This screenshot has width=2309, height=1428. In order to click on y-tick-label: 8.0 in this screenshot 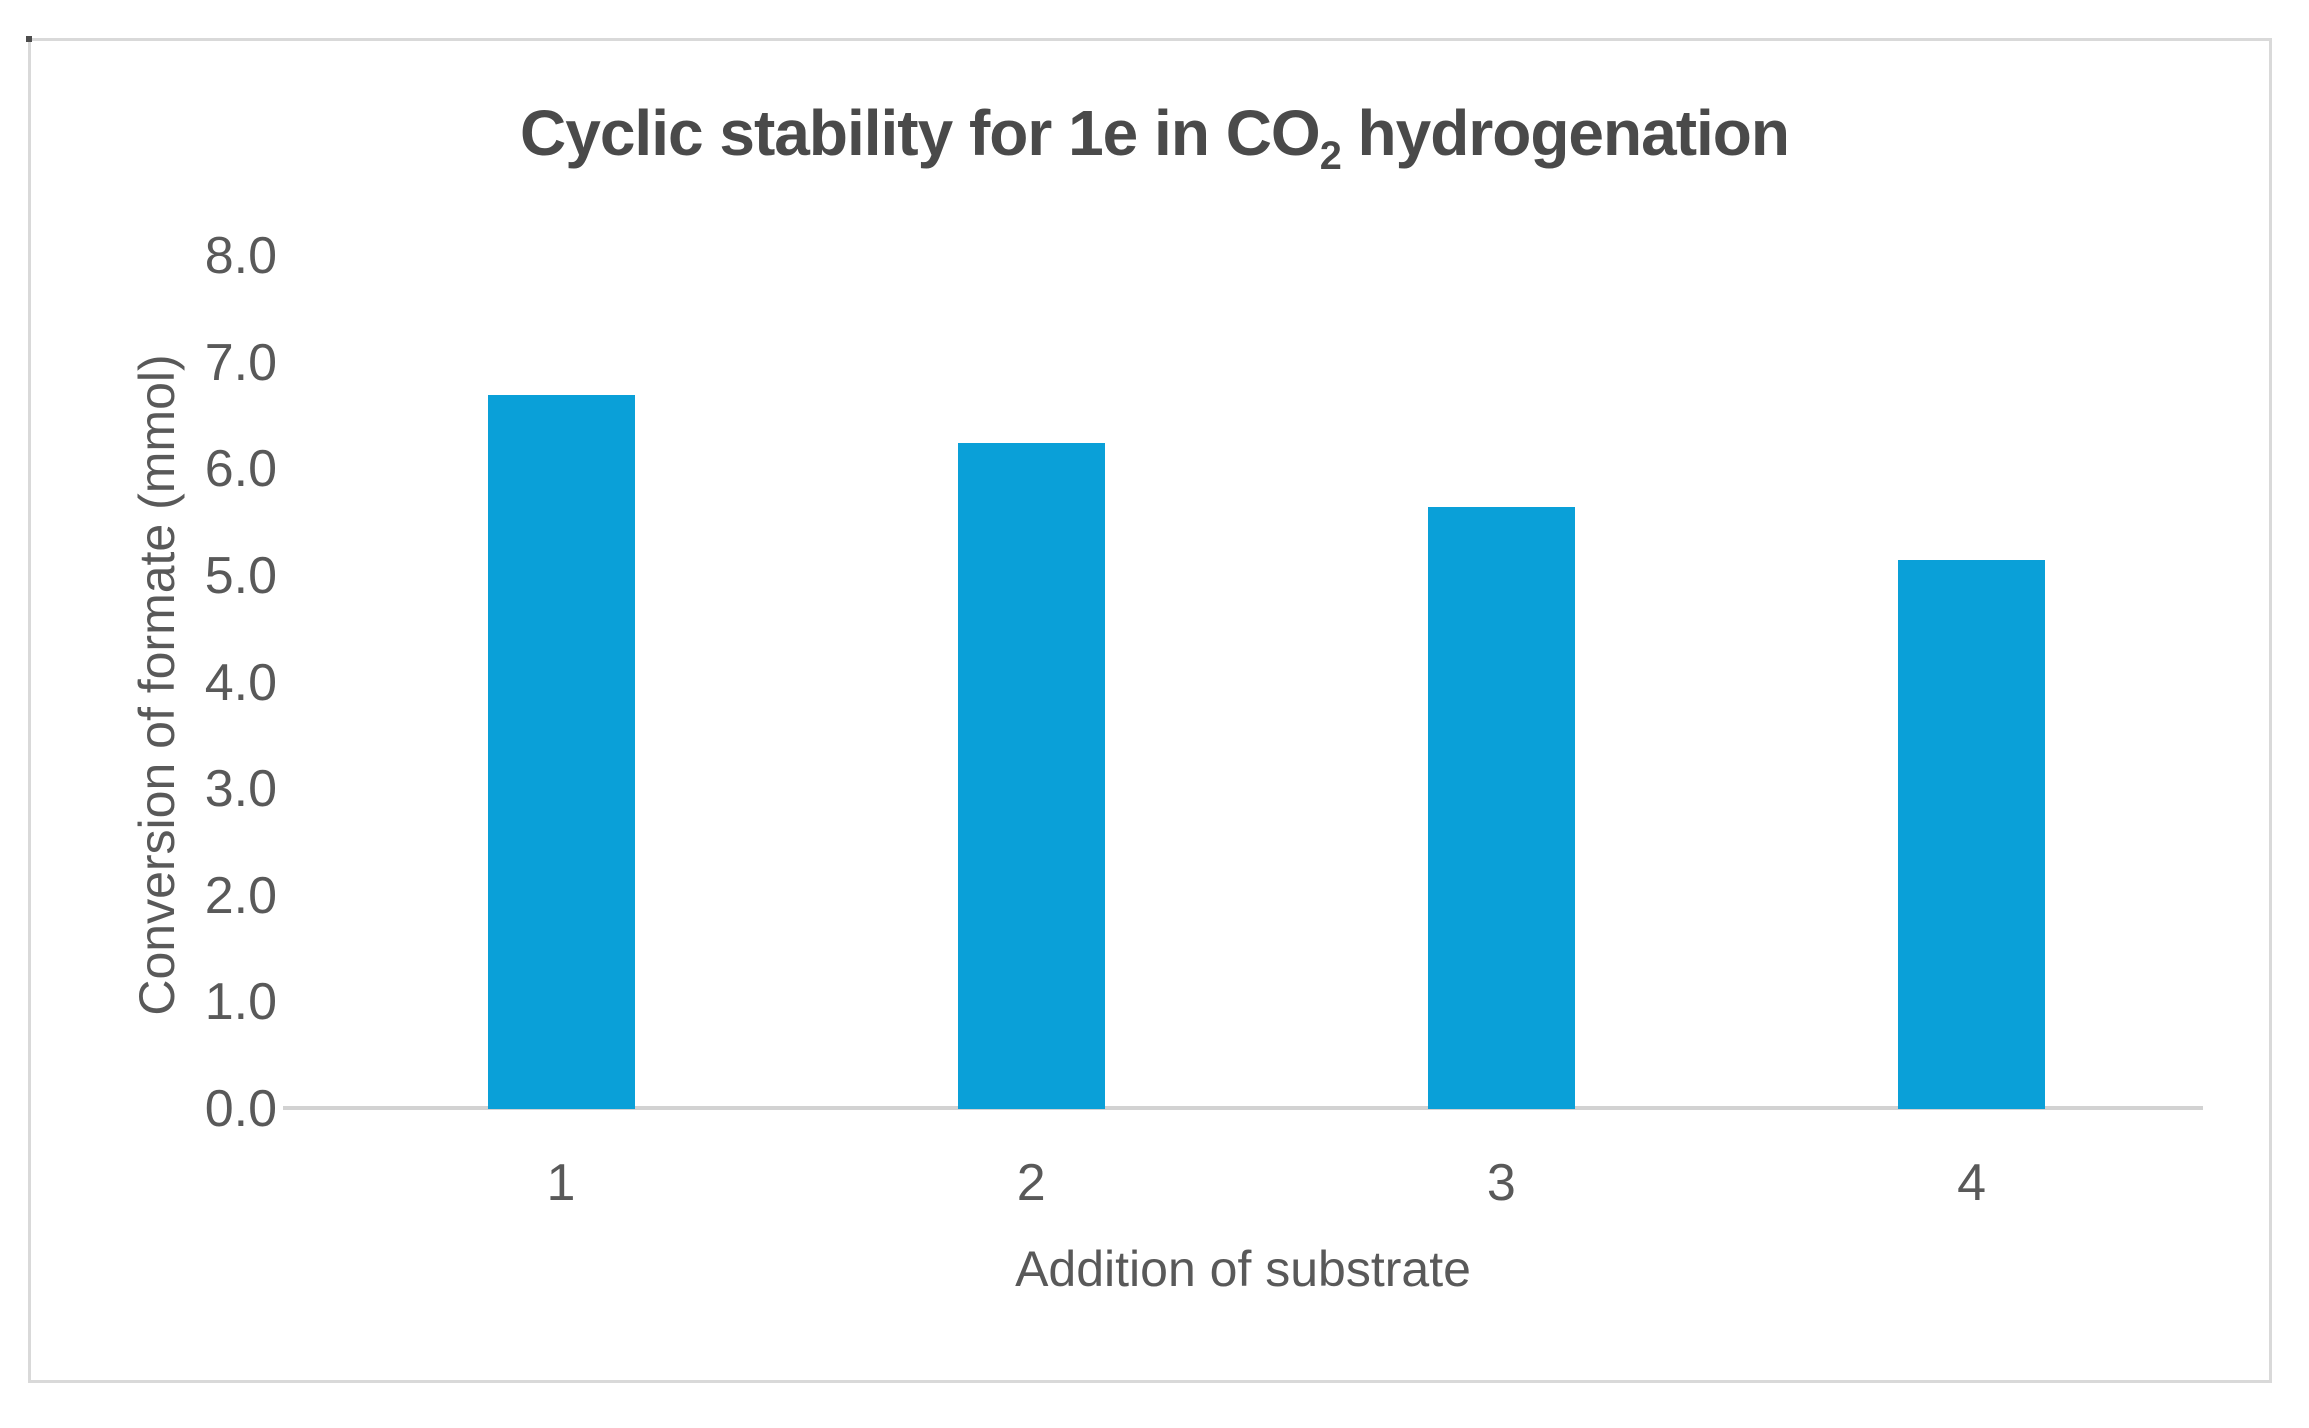, I will do `click(240, 256)`.